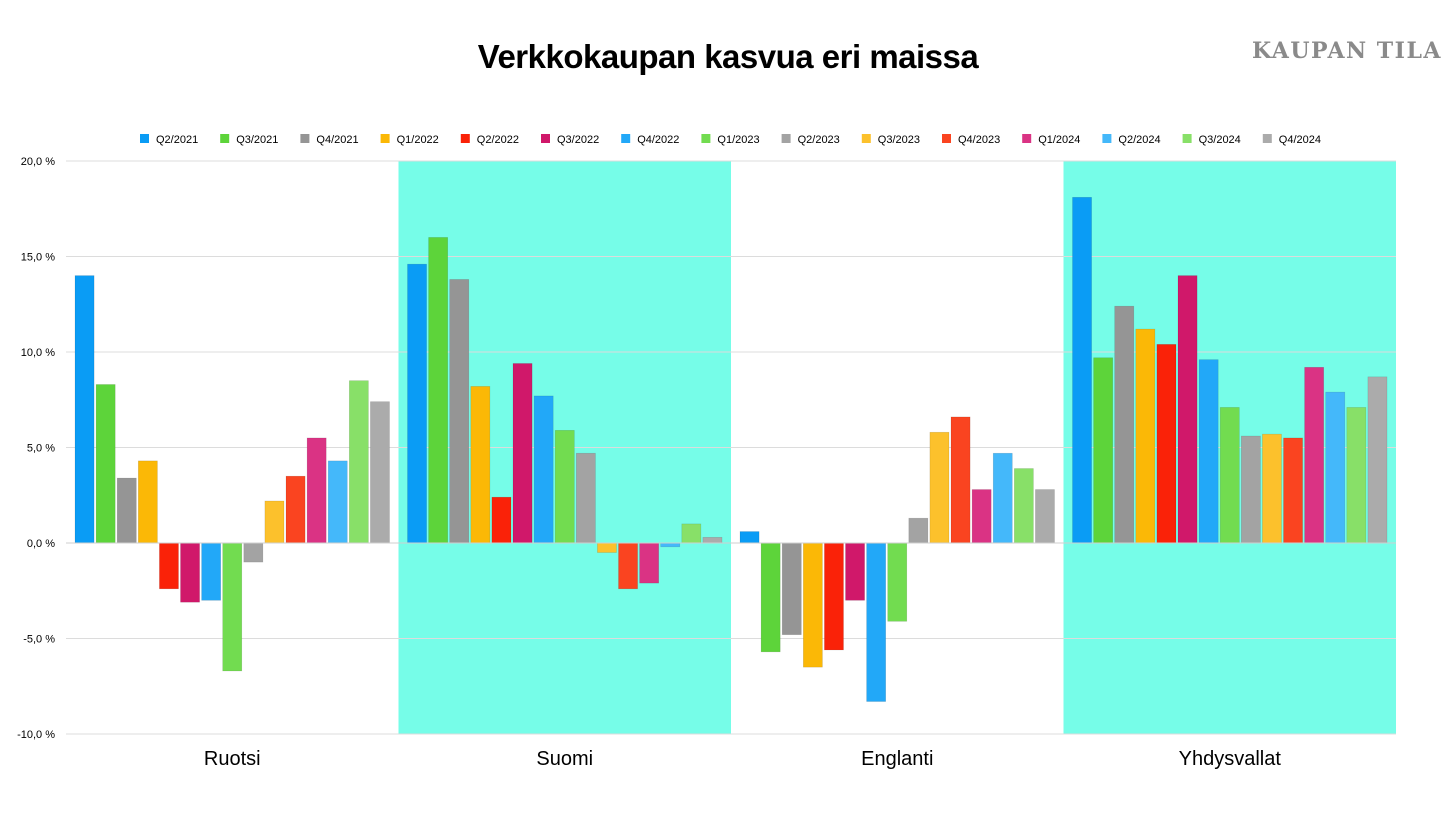 This screenshot has width=1456, height=819. What do you see at coordinates (358, 462) in the screenshot?
I see `bar-ruotsi-Q3-2024` at bounding box center [358, 462].